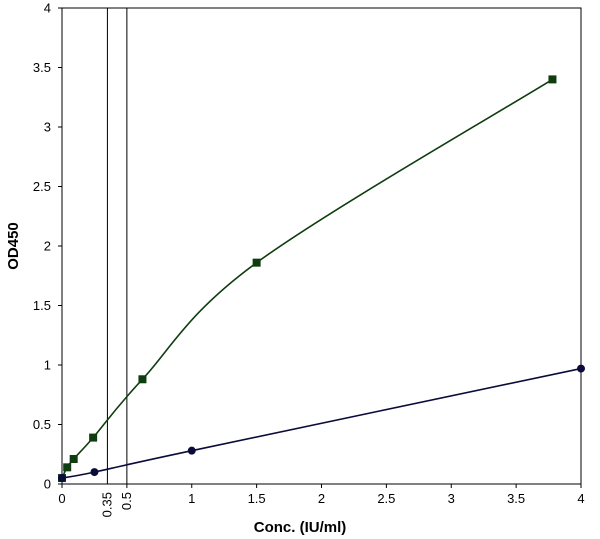  Describe the element at coordinates (47, 8) in the screenshot. I see `y-tick-label: 4` at that location.